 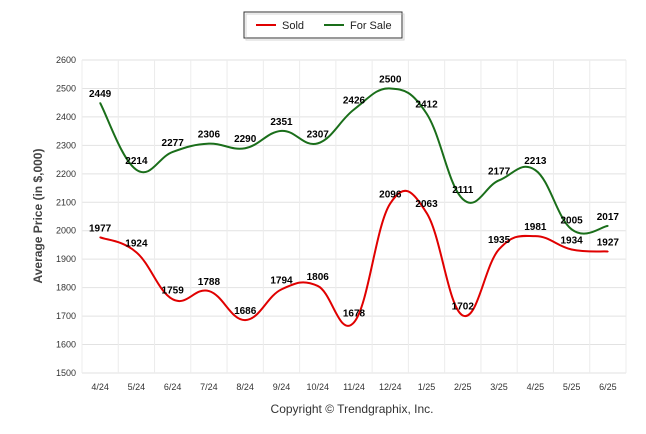 What do you see at coordinates (281, 122) in the screenshot?
I see `data-label-for-sale: 2351` at bounding box center [281, 122].